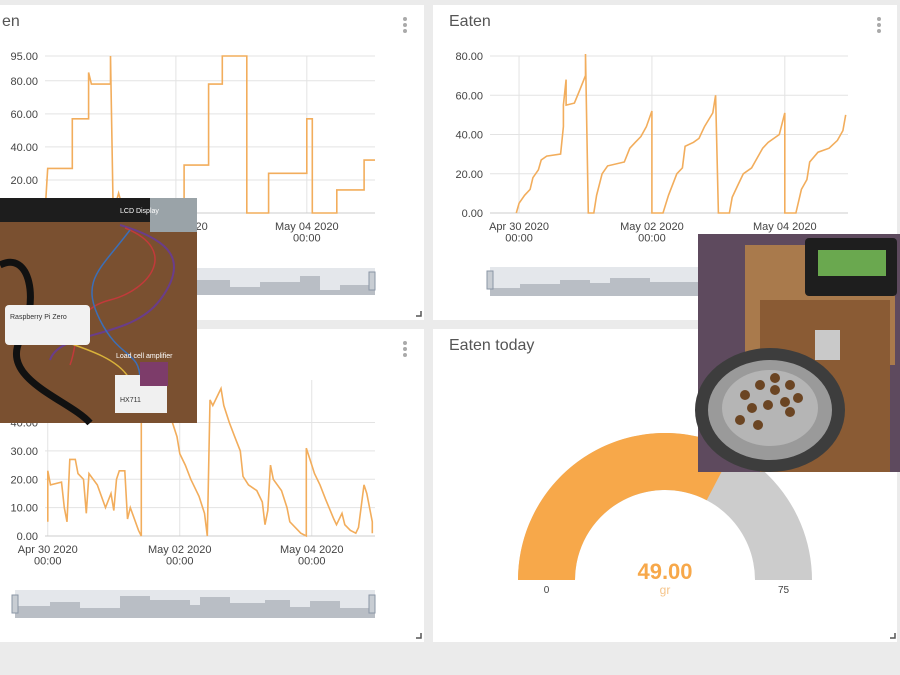 The height and width of the screenshot is (675, 900). Describe the element at coordinates (491, 345) in the screenshot. I see `panel-title: Eaten today` at that location.